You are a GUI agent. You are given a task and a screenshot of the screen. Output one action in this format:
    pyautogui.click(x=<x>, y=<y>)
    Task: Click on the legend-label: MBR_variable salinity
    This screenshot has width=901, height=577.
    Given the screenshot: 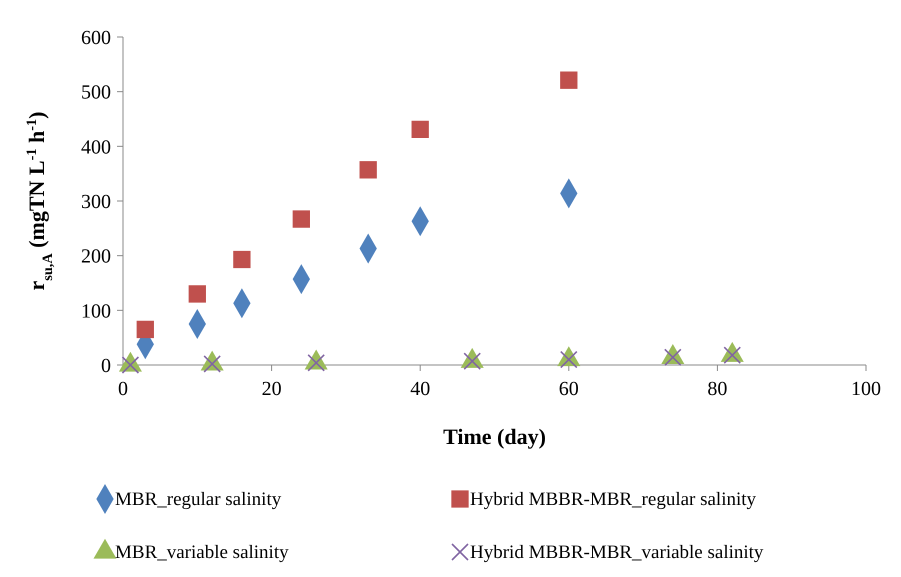 What is the action you would take?
    pyautogui.click(x=202, y=552)
    